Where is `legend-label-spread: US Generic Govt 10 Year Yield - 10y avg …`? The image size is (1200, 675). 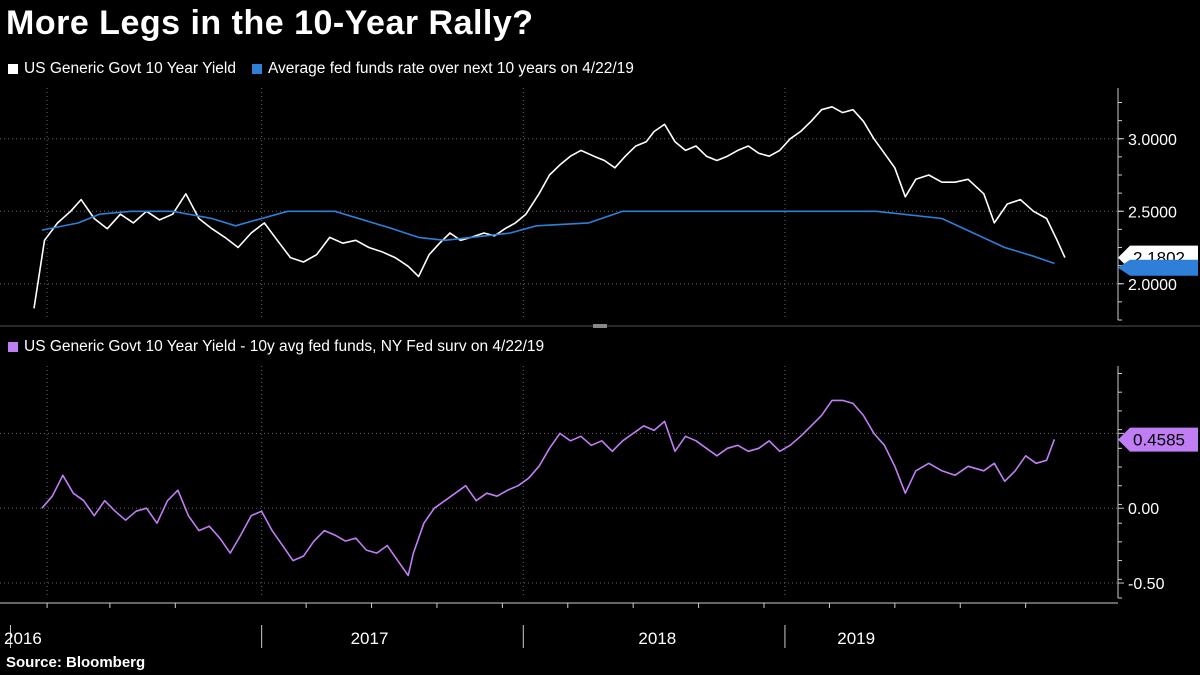 legend-label-spread: US Generic Govt 10 Year Yield - 10y avg … is located at coordinates (284, 346).